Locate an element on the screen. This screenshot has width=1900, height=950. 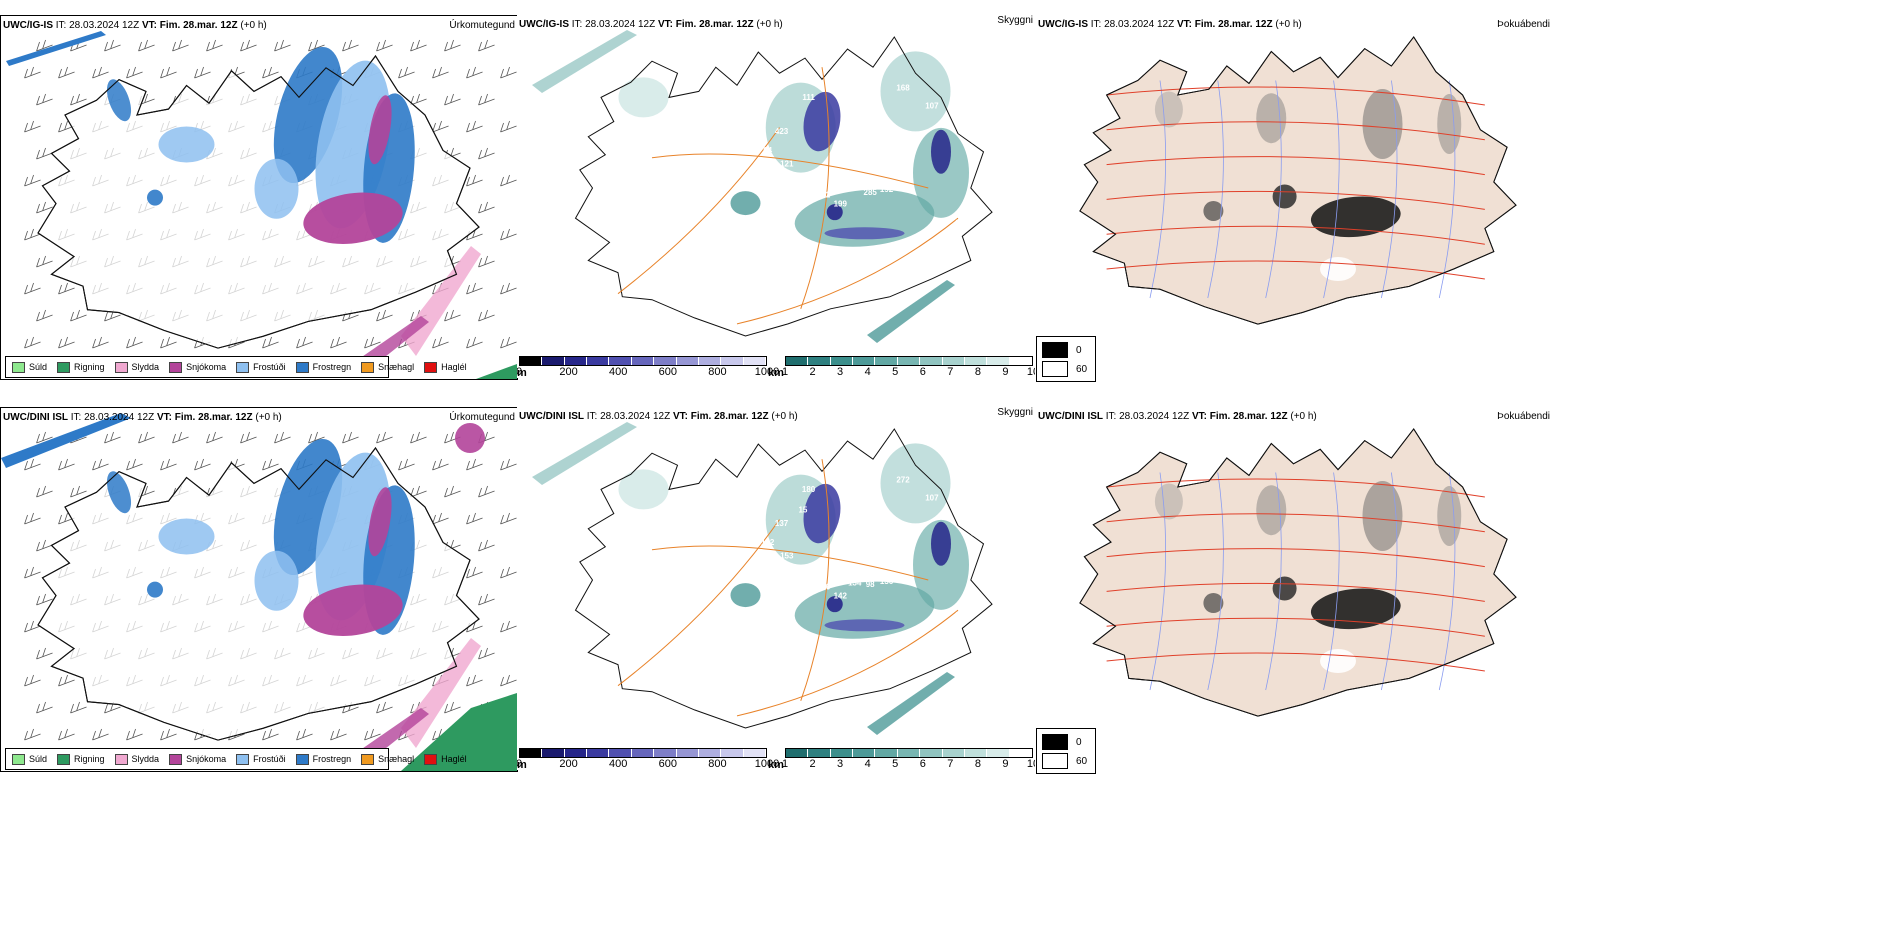
panel-variable-title: Þokuábendi is located at coordinates (1523, 416).